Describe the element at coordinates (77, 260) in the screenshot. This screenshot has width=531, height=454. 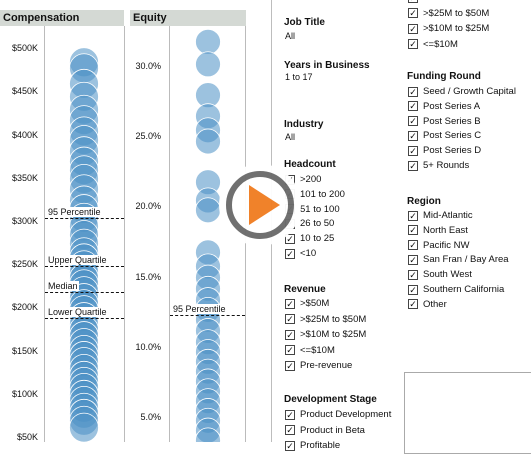
I see `reference-line-label: Upper Quartile` at that location.